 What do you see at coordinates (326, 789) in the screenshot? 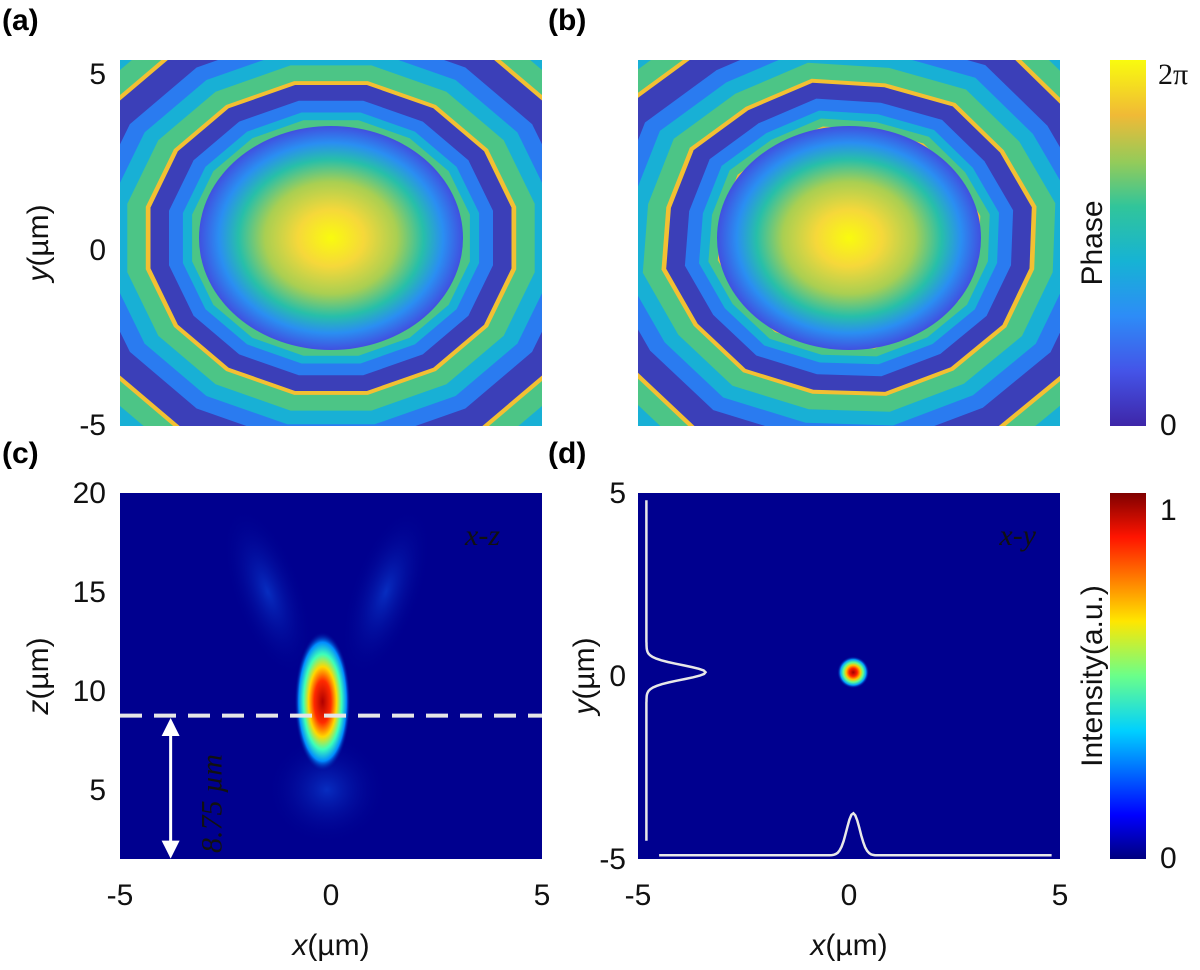
I see `lower-lobe` at bounding box center [326, 789].